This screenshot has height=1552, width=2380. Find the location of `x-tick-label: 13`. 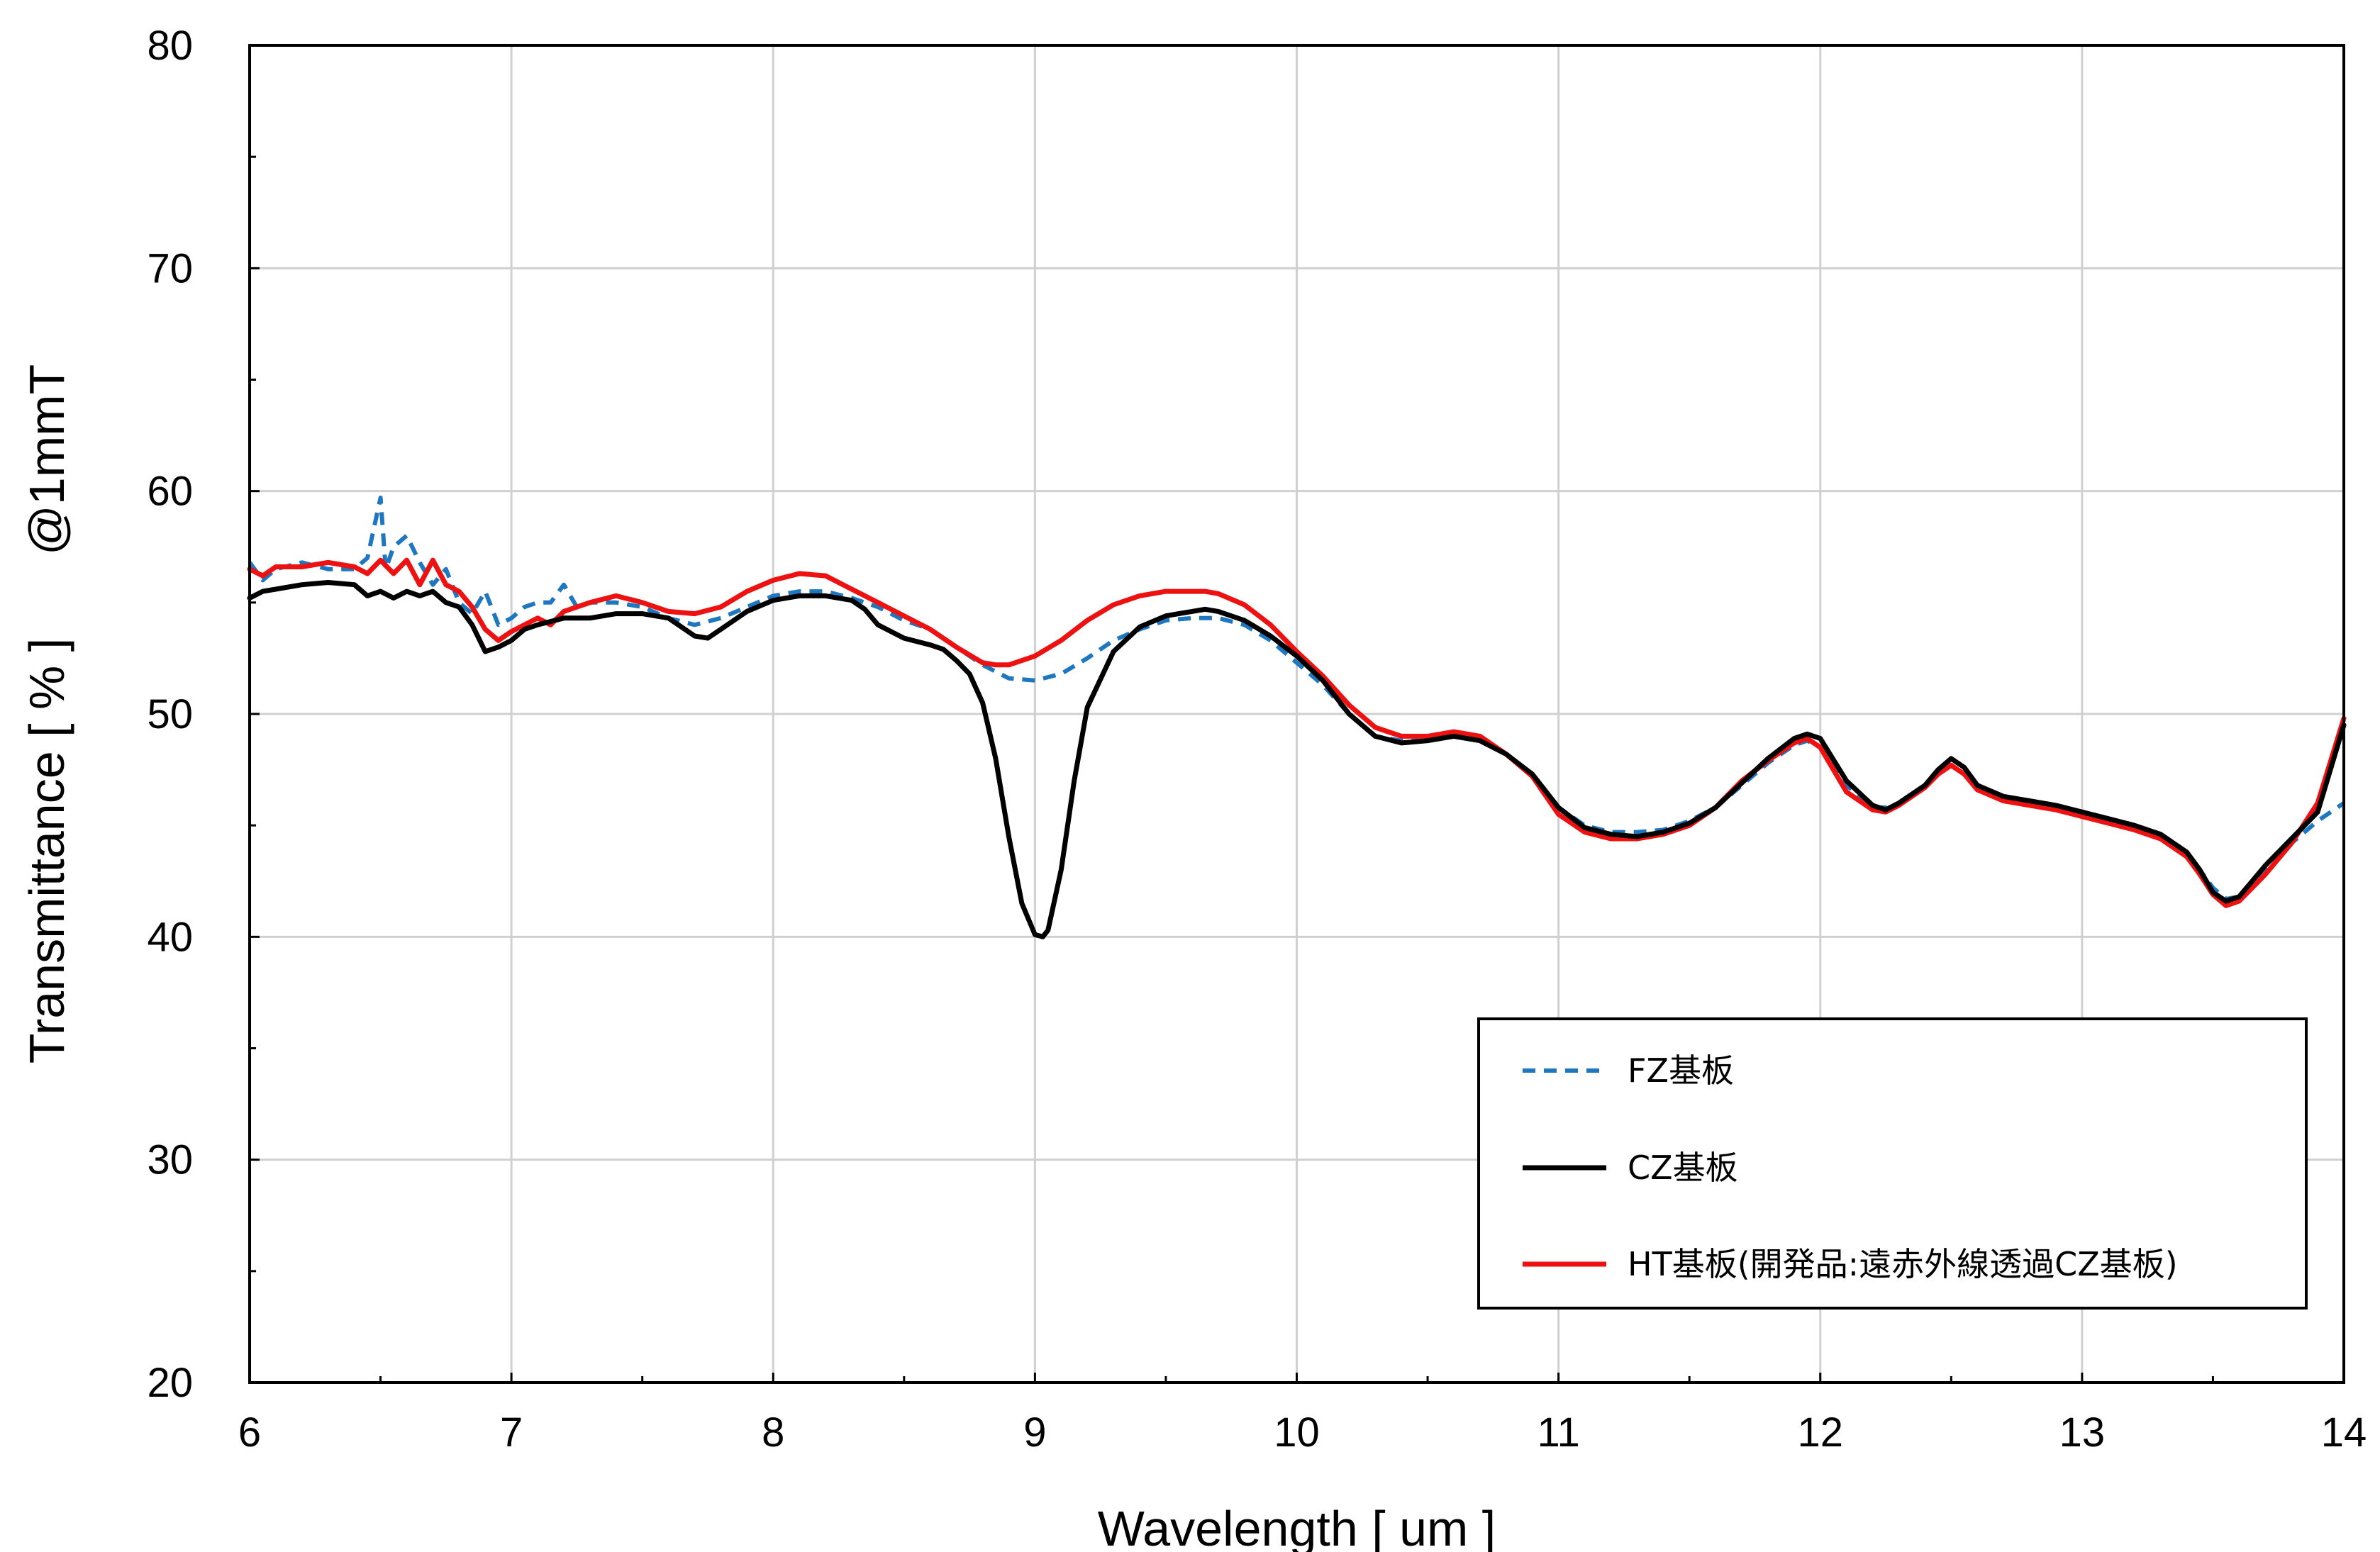

x-tick-label: 13 is located at coordinates (2082, 1433).